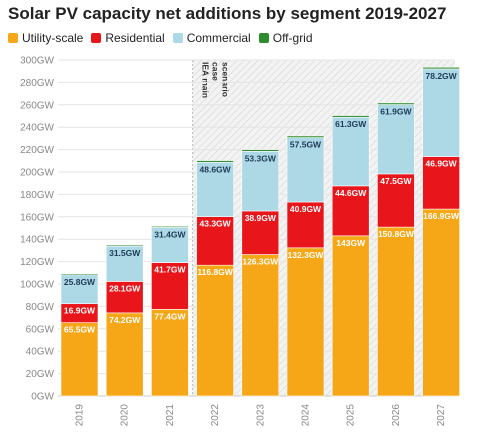 The image size is (500, 435). Describe the element at coordinates (441, 216) in the screenshot. I see `data-label: 166.9GW` at that location.